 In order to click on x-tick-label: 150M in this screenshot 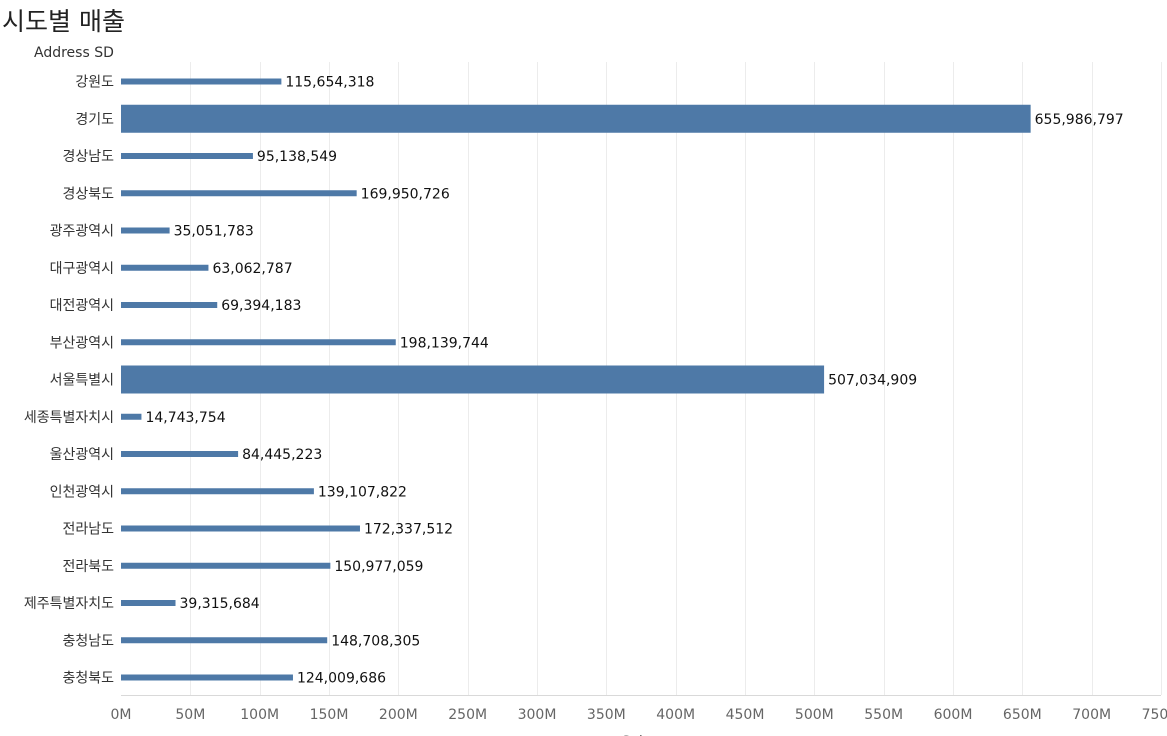, I will do `click(329, 715)`.